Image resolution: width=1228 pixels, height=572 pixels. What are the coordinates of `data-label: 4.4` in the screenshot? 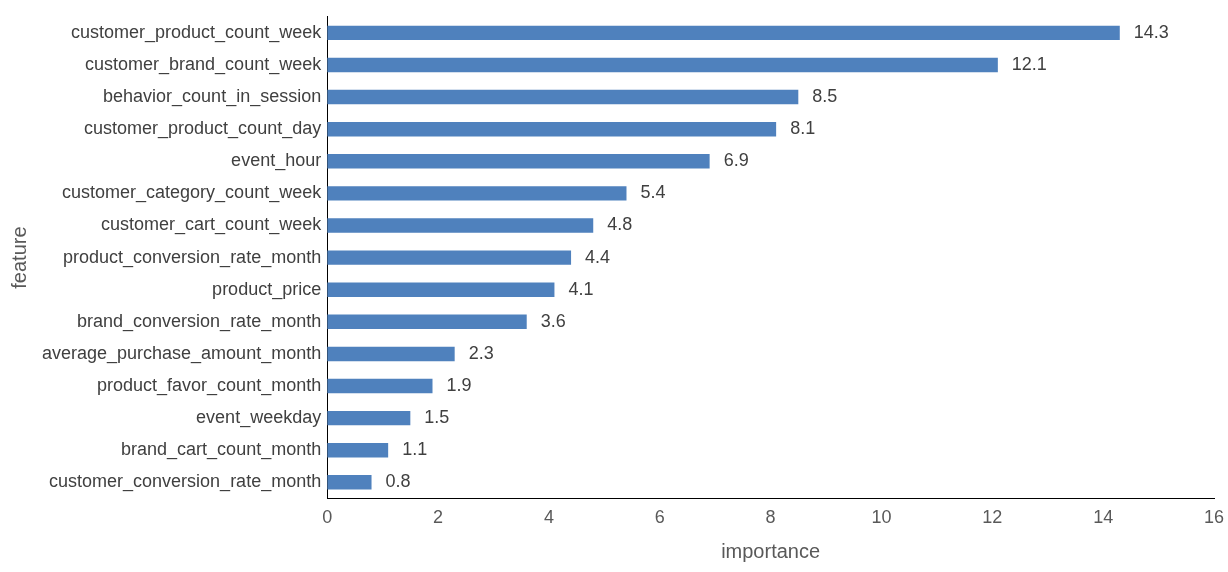 It's located at (598, 256).